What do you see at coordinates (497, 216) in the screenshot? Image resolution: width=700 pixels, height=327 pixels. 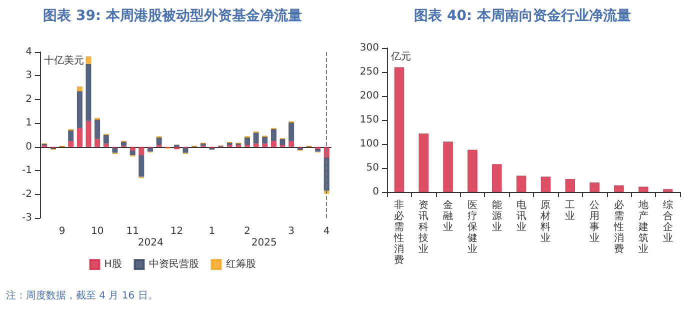 I see `x-tick-label: 能源业` at bounding box center [497, 216].